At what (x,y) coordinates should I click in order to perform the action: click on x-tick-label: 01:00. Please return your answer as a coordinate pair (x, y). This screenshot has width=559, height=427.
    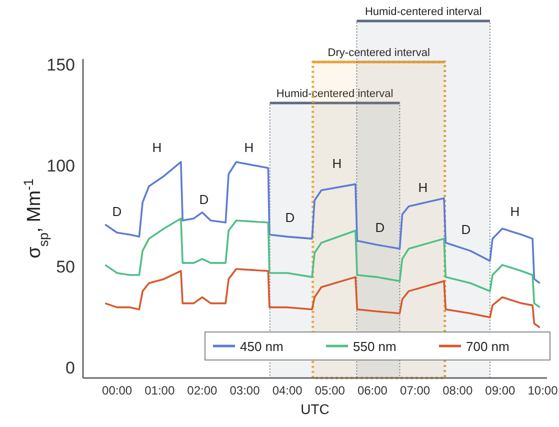
    Looking at the image, I should click on (159, 391).